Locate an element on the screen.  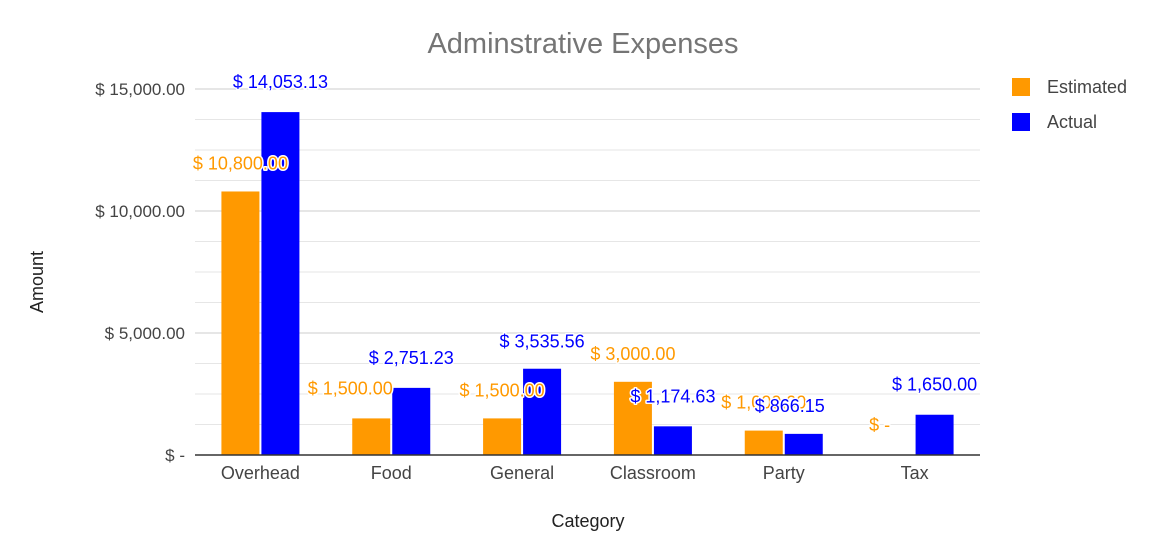
data-label-actual: $ 3,535.56 is located at coordinates (542, 342).